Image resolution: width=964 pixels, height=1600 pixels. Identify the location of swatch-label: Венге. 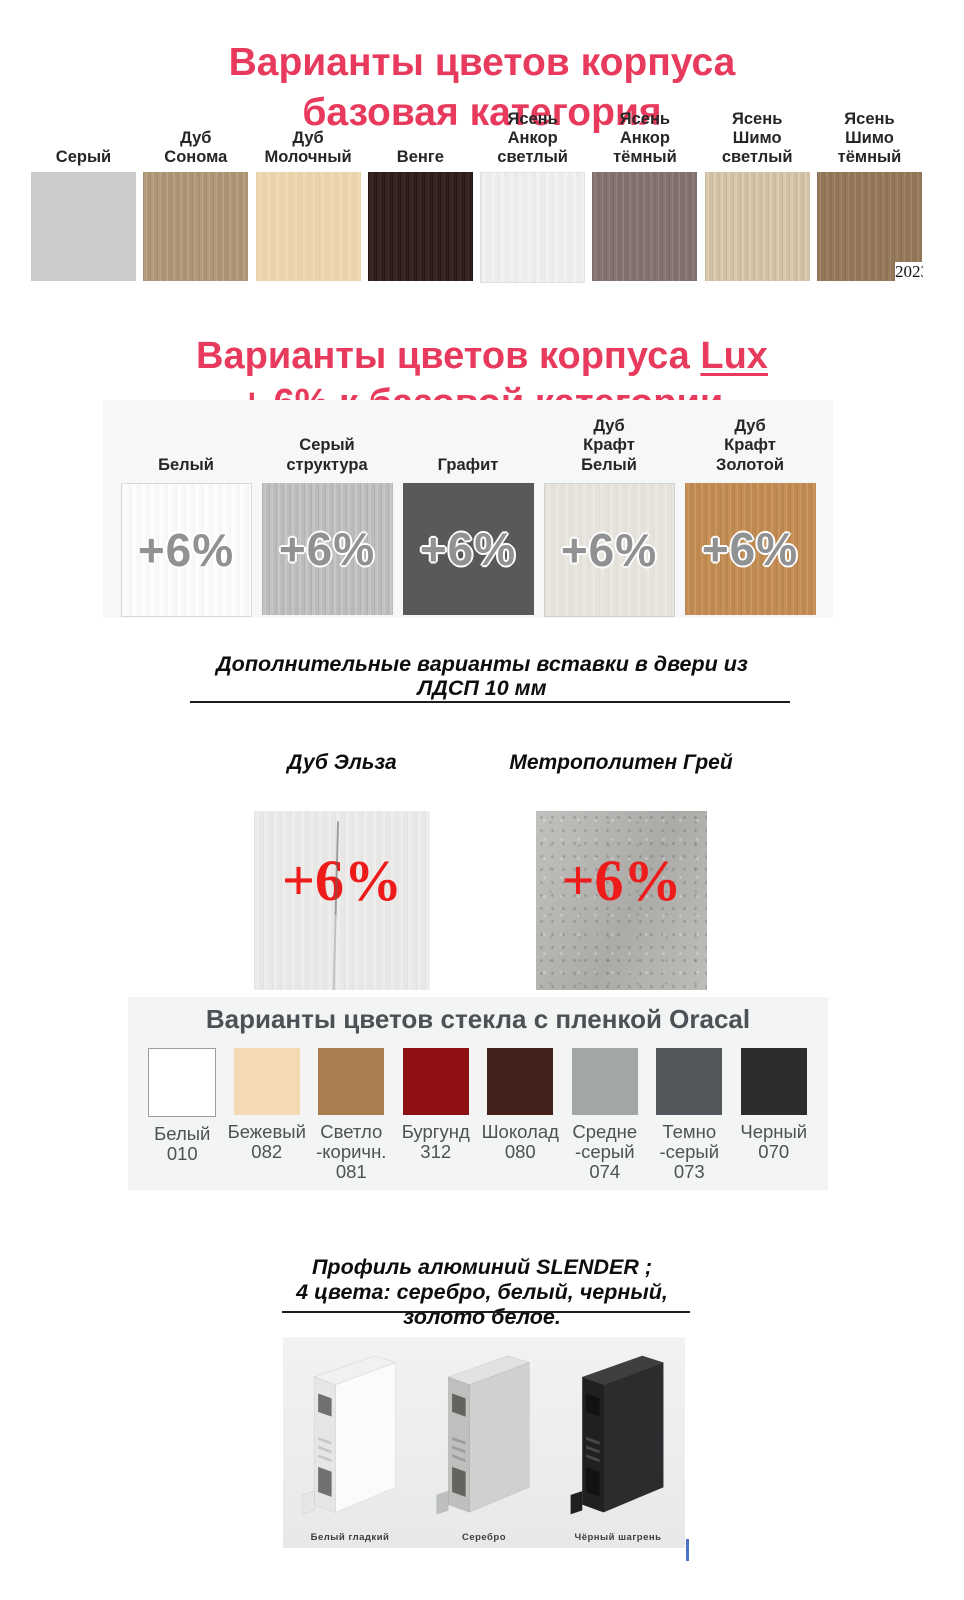
(420, 157).